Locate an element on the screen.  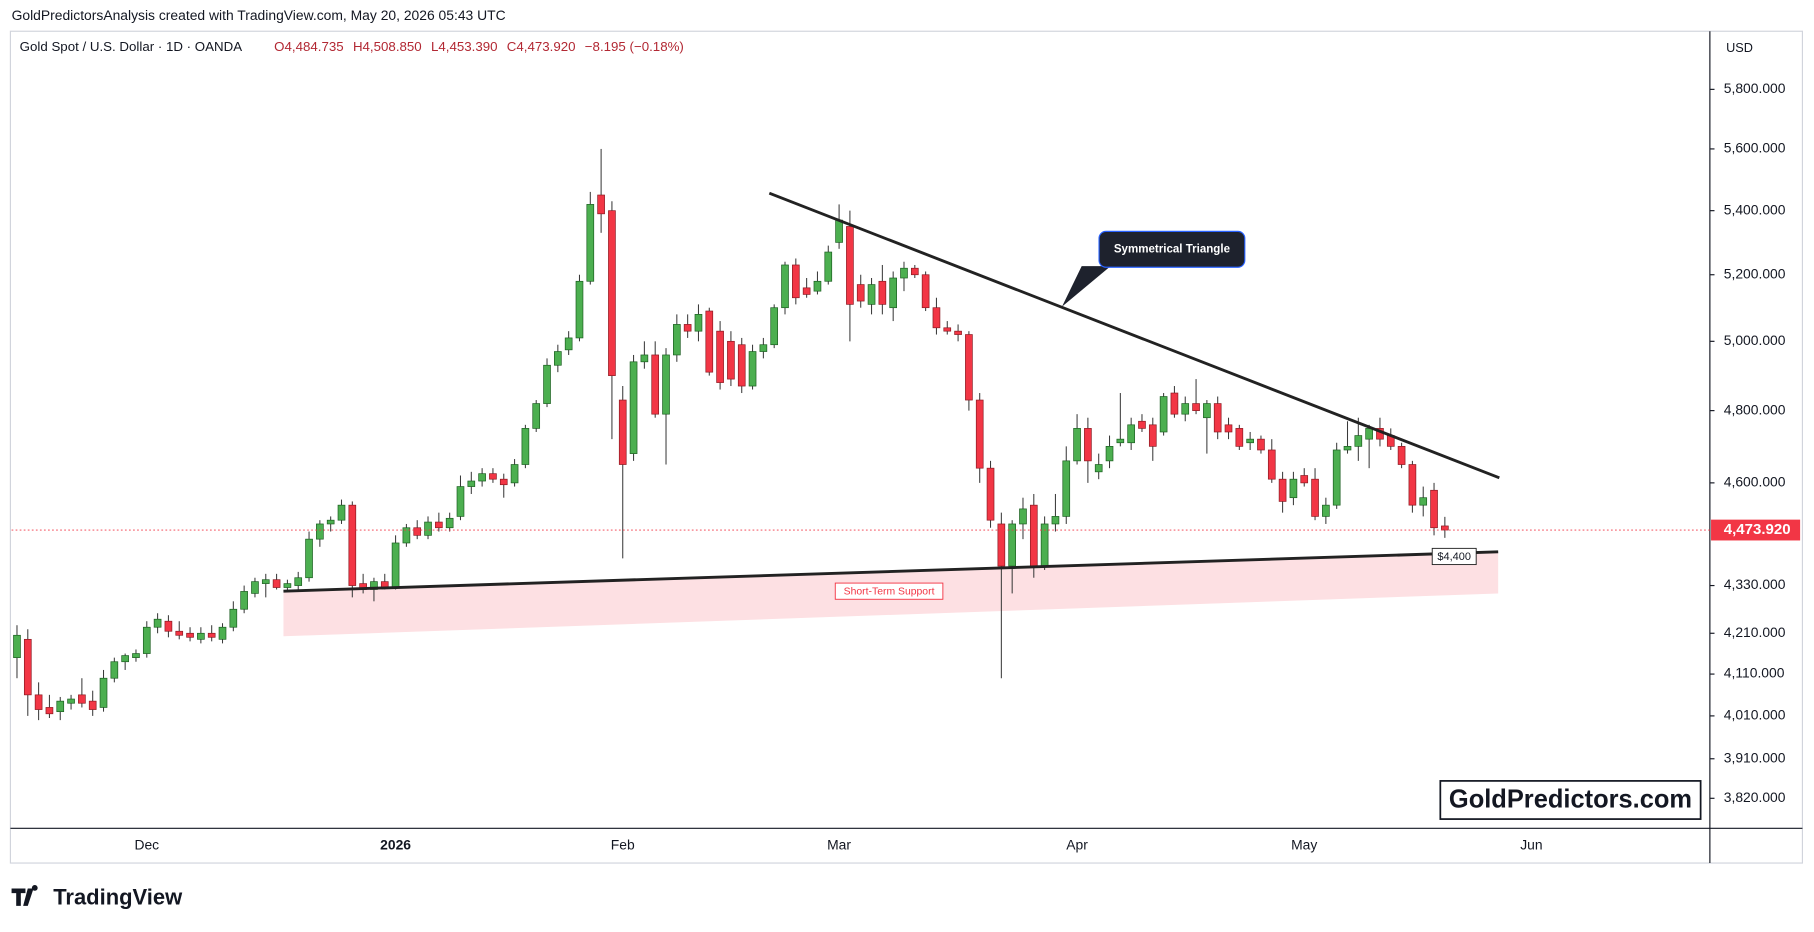
y-tick-label: 4,010.000 is located at coordinates (1755, 715).